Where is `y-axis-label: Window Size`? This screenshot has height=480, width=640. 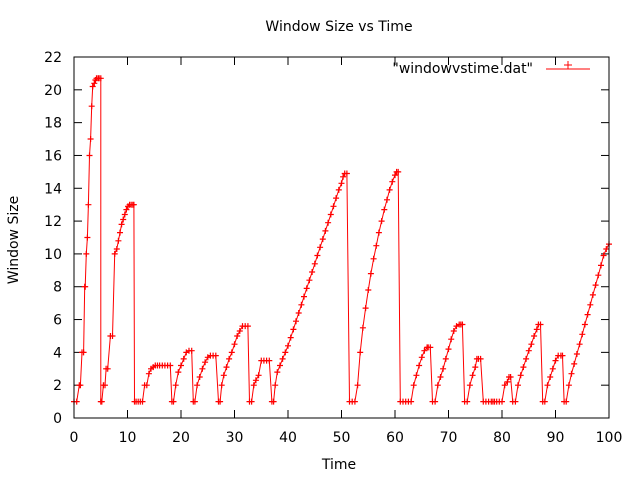 y-axis-label: Window Size is located at coordinates (14, 240).